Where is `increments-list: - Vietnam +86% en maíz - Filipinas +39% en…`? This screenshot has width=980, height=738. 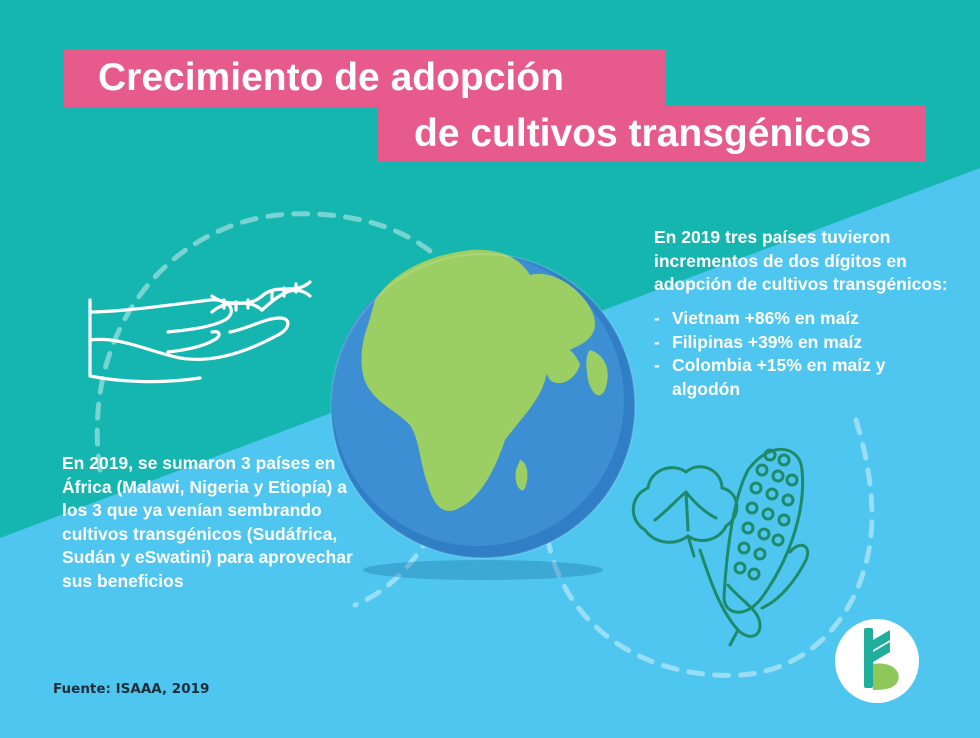 increments-list: - Vietnam +86% en maíz - Filipinas +39% en… is located at coordinates (804, 354).